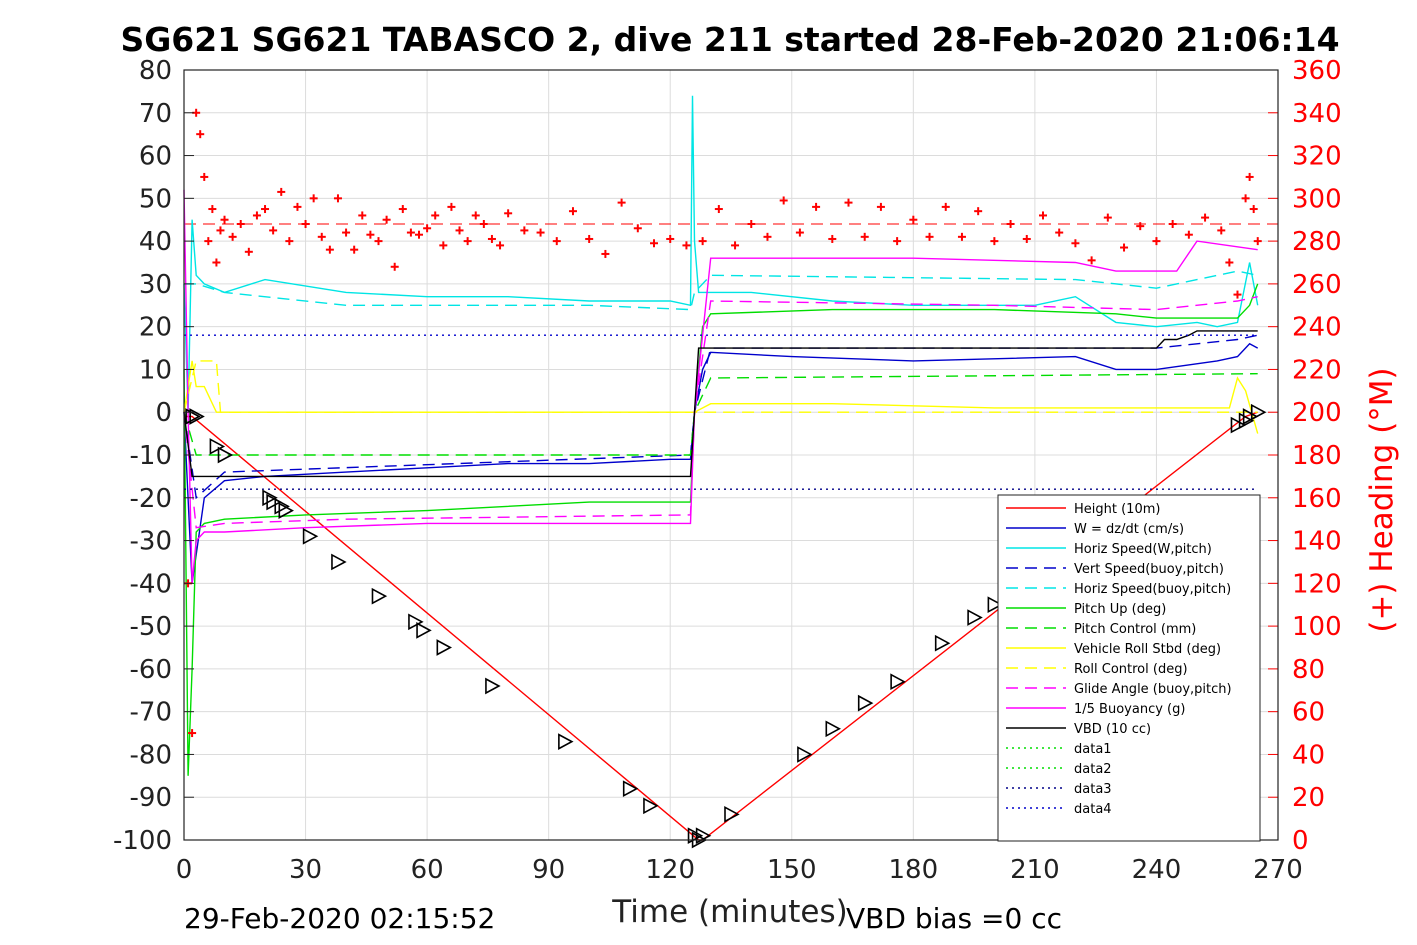 This screenshot has height=945, width=1417. Describe the element at coordinates (1317, 285) in the screenshot. I see `y-right-tick-label: 260` at that location.